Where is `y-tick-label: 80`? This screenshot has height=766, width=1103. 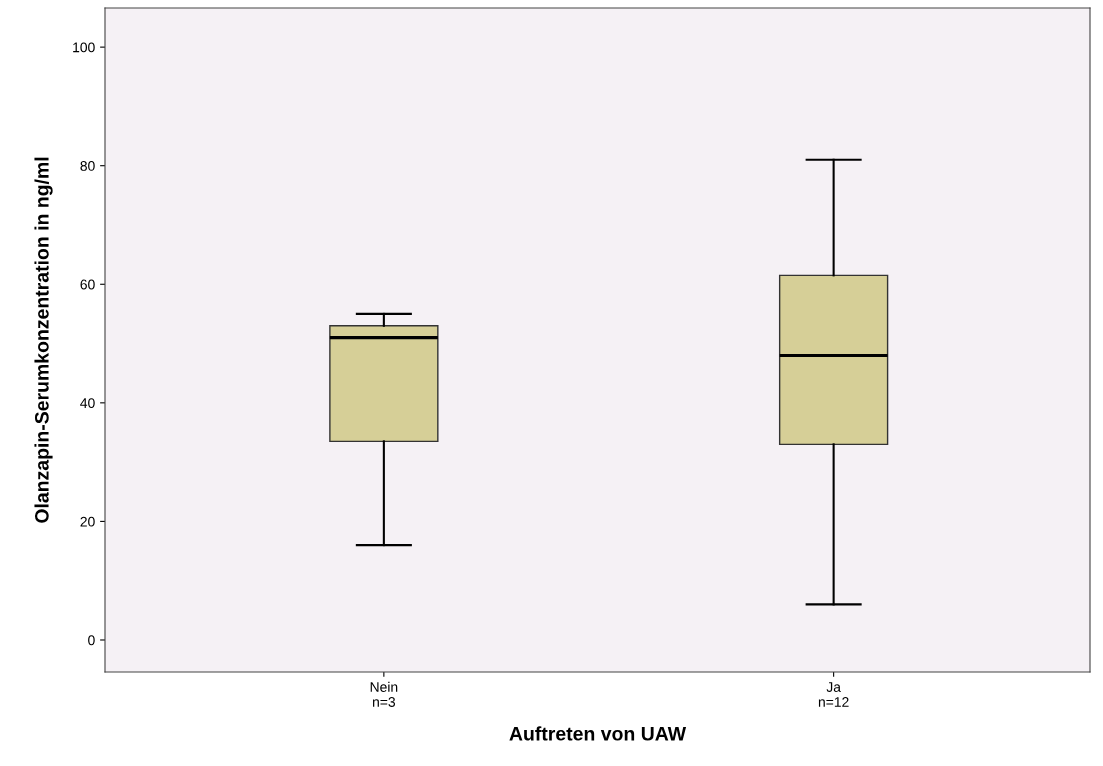
y-tick-label: 80 is located at coordinates (87, 166).